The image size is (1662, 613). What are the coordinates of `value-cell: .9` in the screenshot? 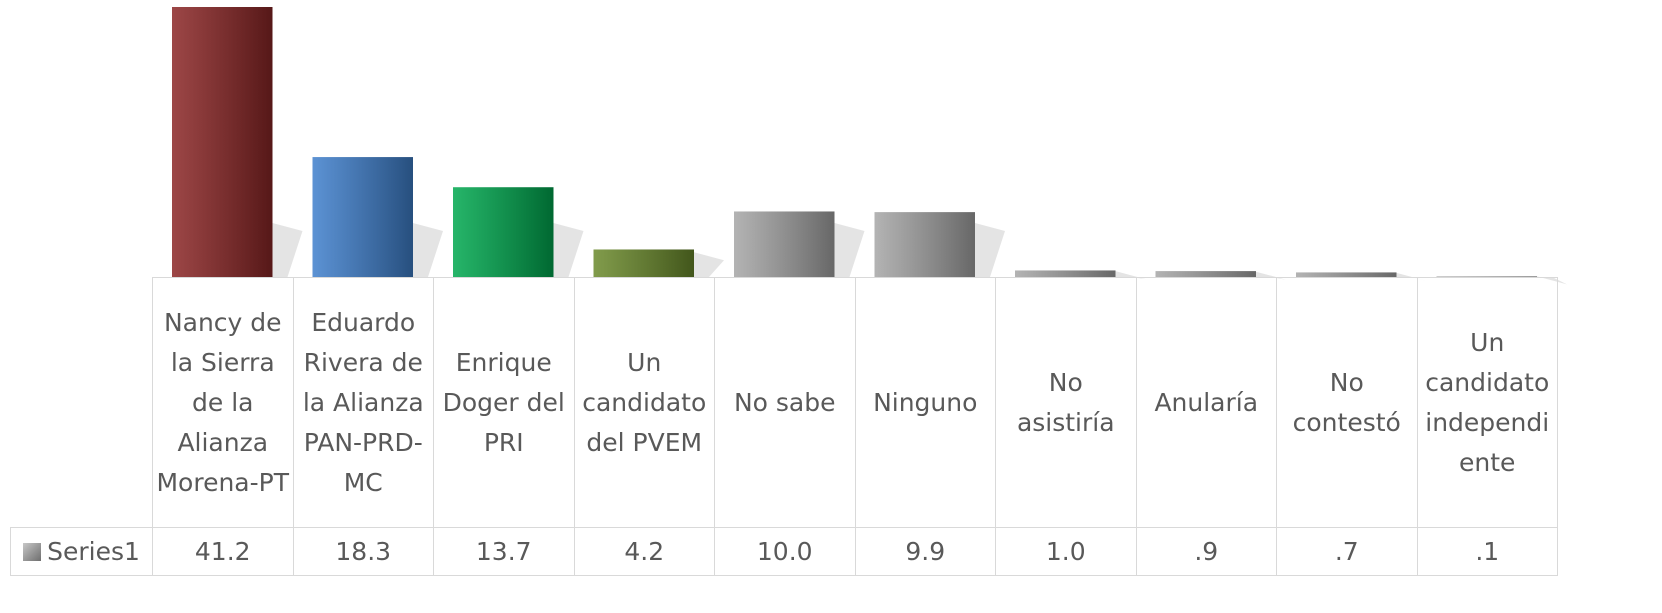 It's located at (1206, 551).